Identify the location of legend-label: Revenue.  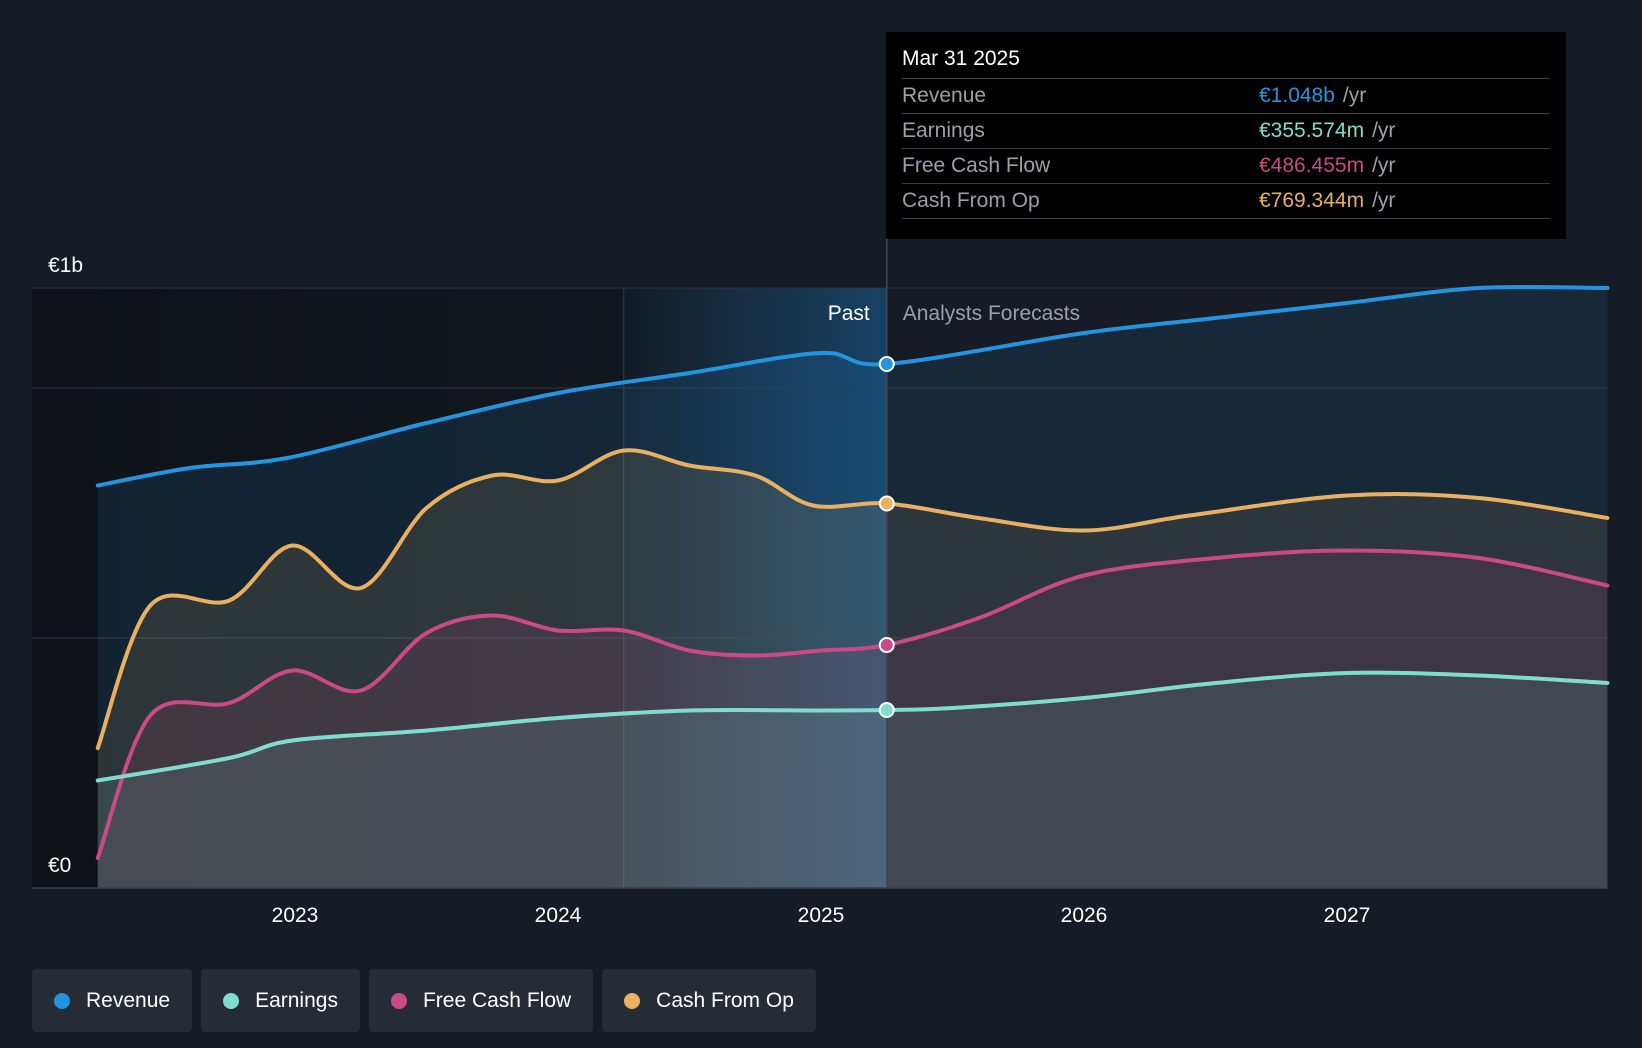
(128, 1000).